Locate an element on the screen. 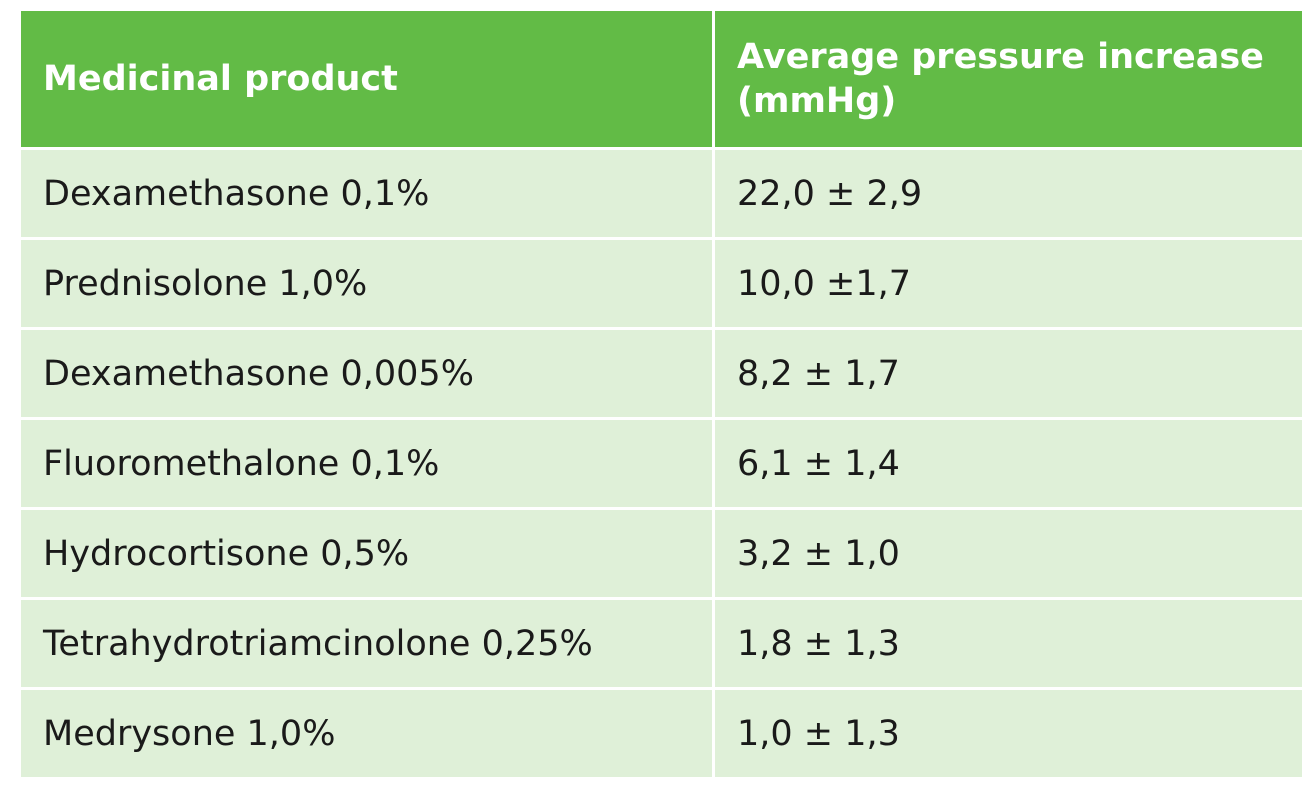  table-row: Hydrocortisone 0,5% 3,2 ± 1,0 is located at coordinates (661, 553).